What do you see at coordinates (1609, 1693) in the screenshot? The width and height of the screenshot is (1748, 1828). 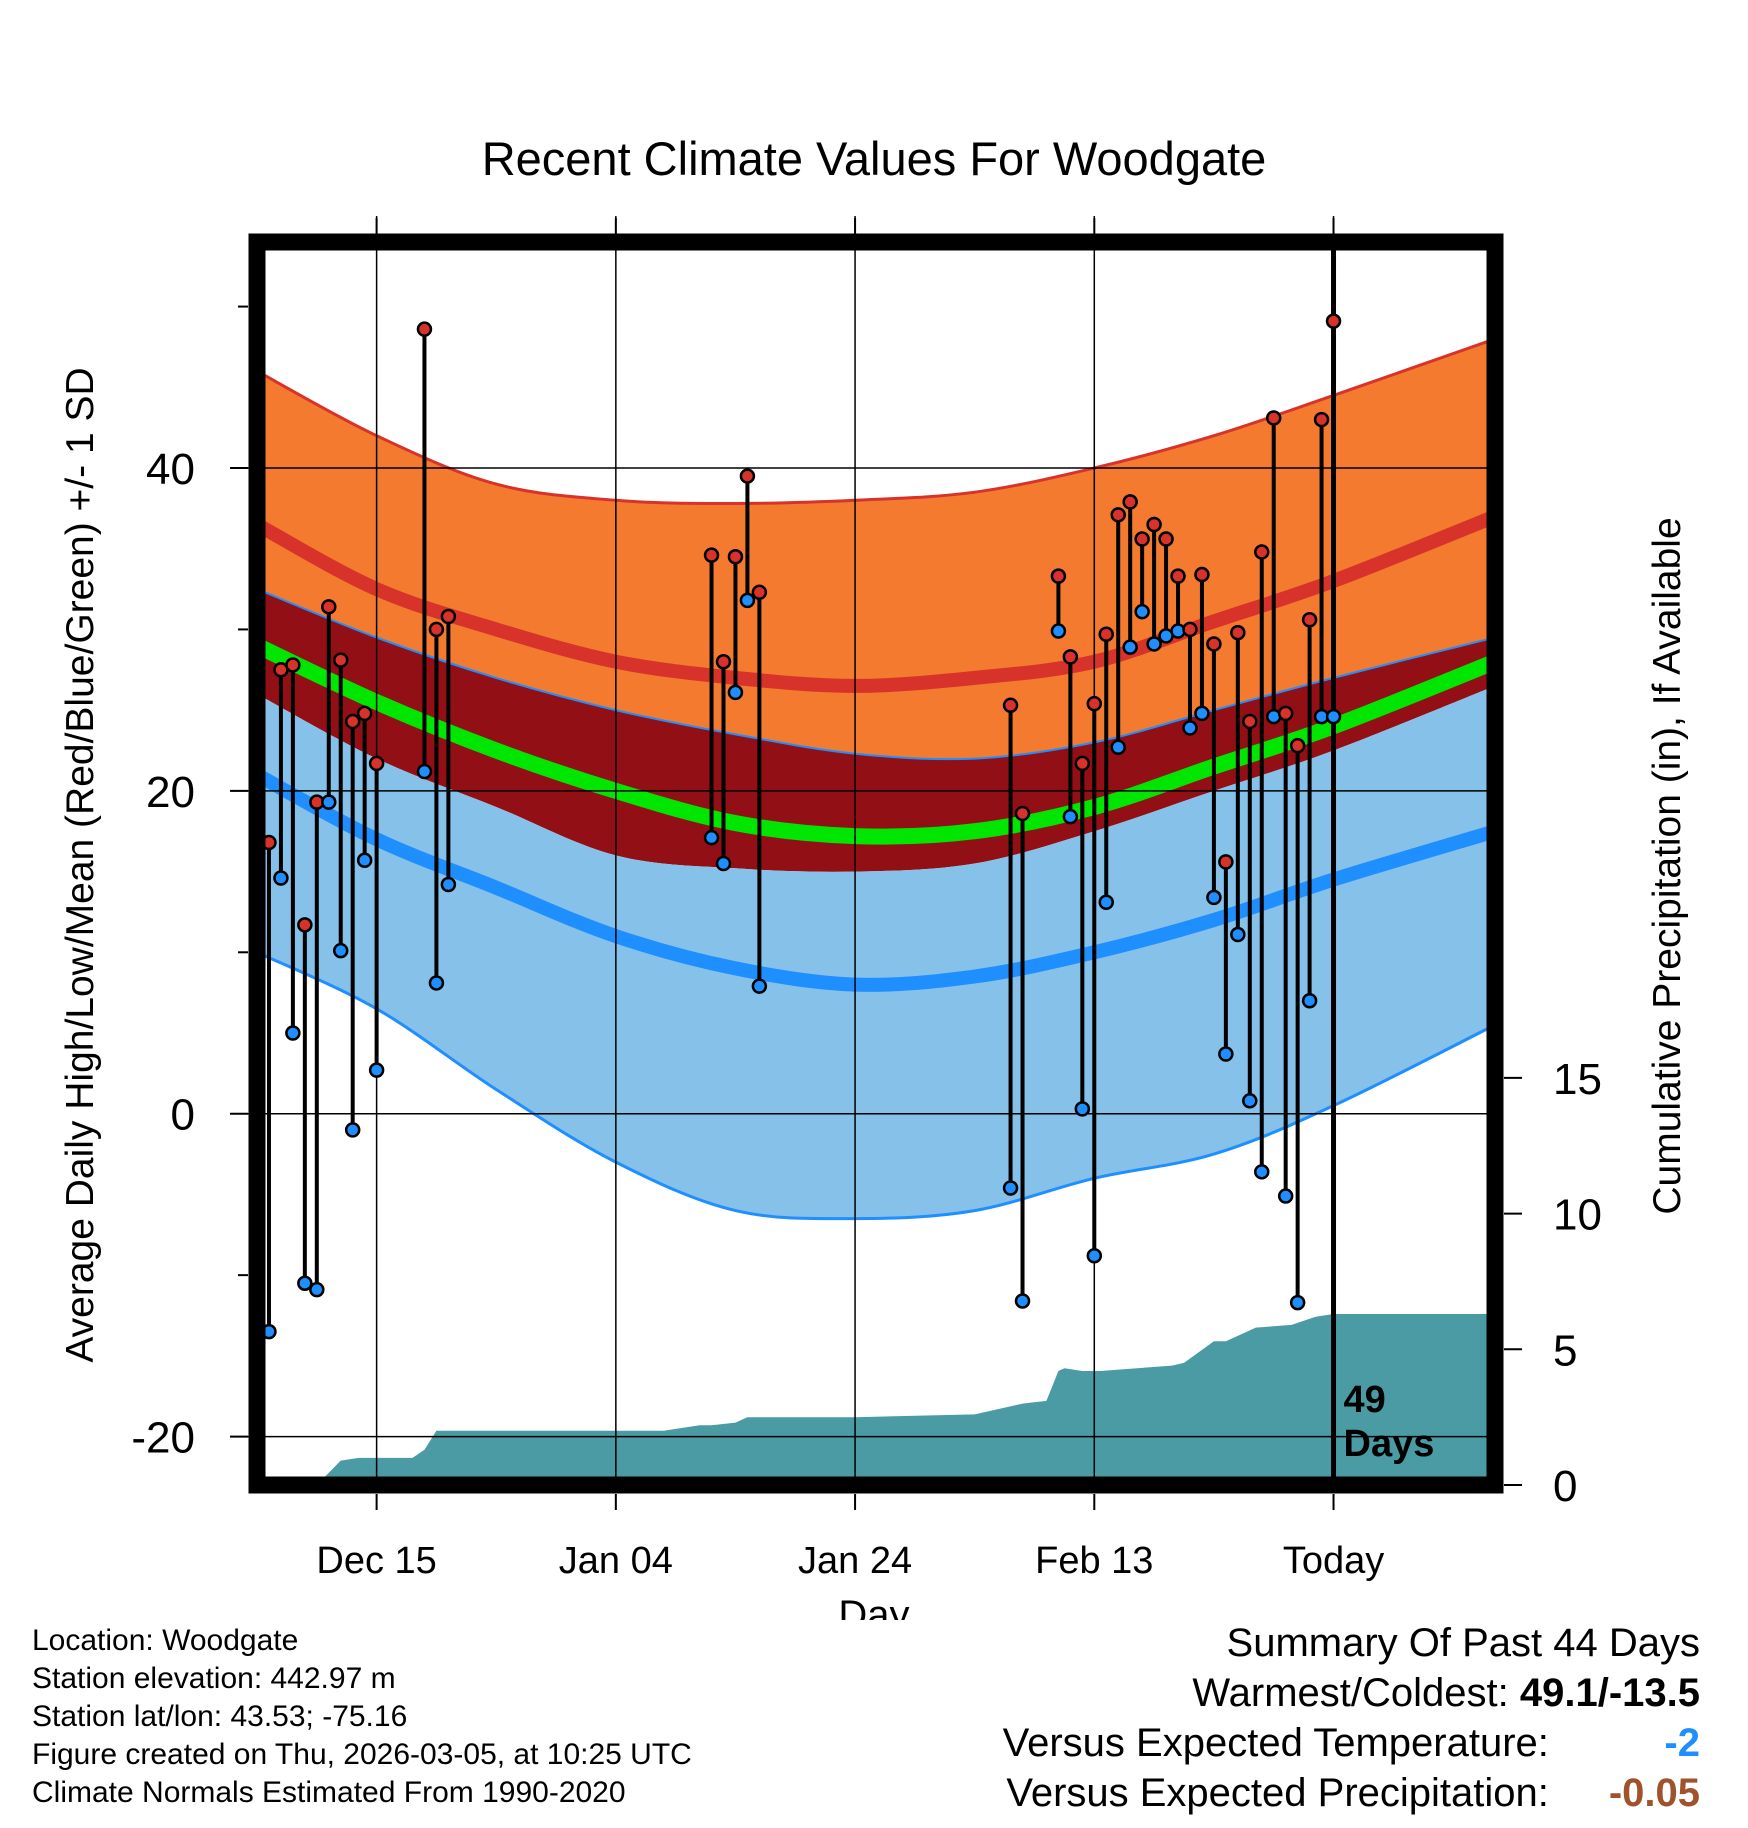 I see `warmest-coldest-value: 49.1/-13.5` at bounding box center [1609, 1693].